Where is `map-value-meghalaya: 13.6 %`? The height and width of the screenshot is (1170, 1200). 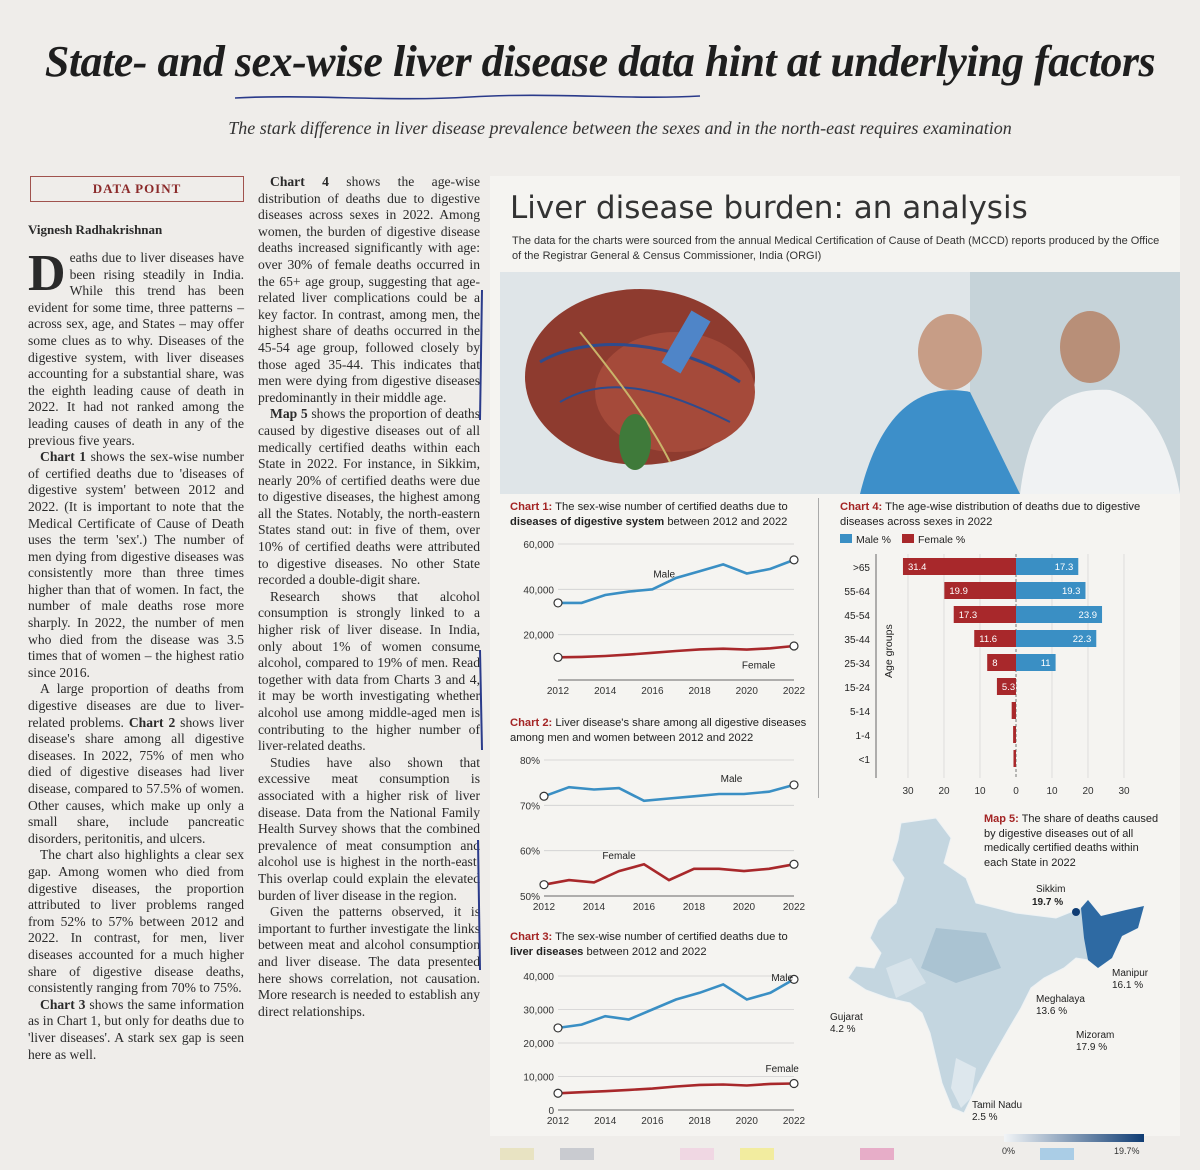 map-value-meghalaya: 13.6 % is located at coordinates (1051, 1011).